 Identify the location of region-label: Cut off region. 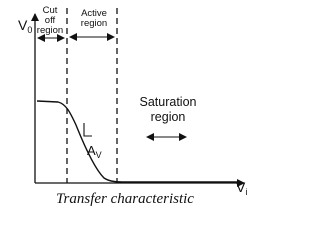
(50, 20).